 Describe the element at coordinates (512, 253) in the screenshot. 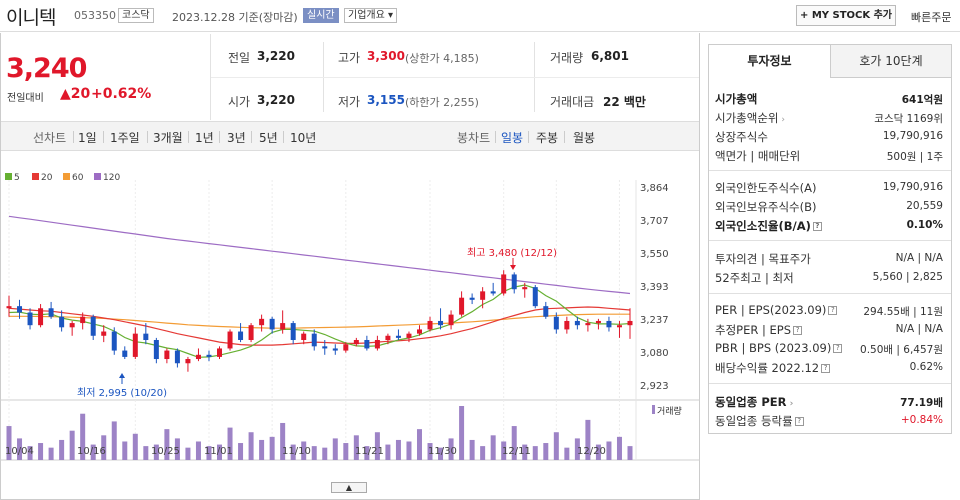

I see `high-annotation: 최고 3,480 (12/12)` at that location.